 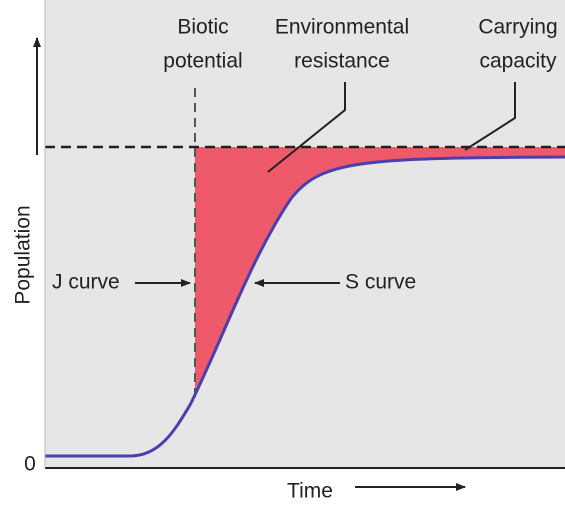 What do you see at coordinates (202, 61) in the screenshot?
I see `label: potential` at bounding box center [202, 61].